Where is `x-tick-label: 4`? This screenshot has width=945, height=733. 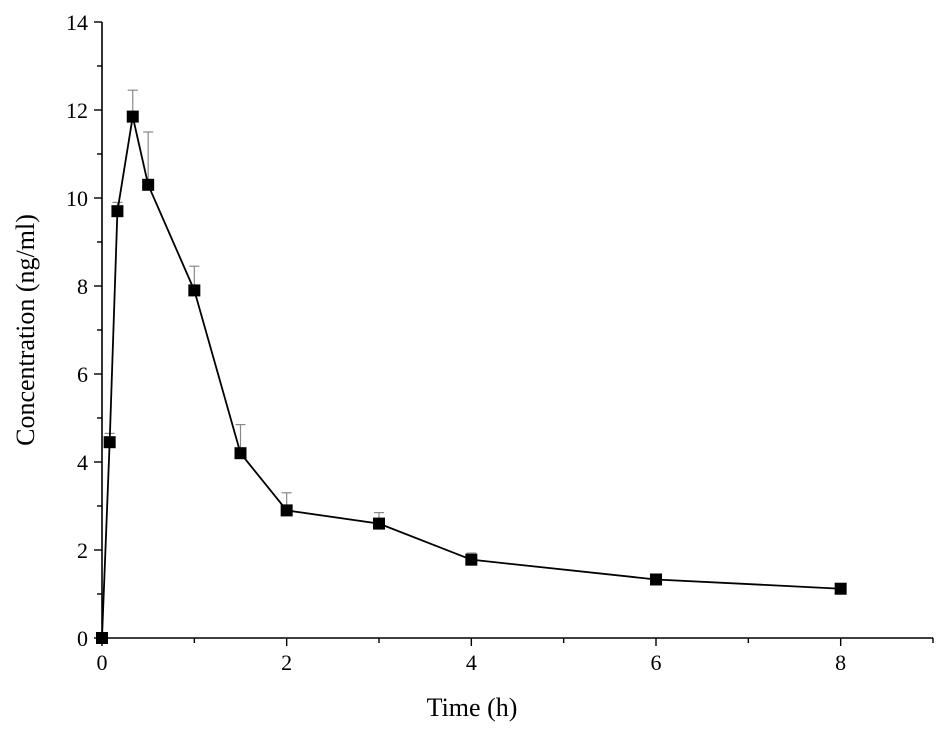
x-tick-label: 4 is located at coordinates (471, 662).